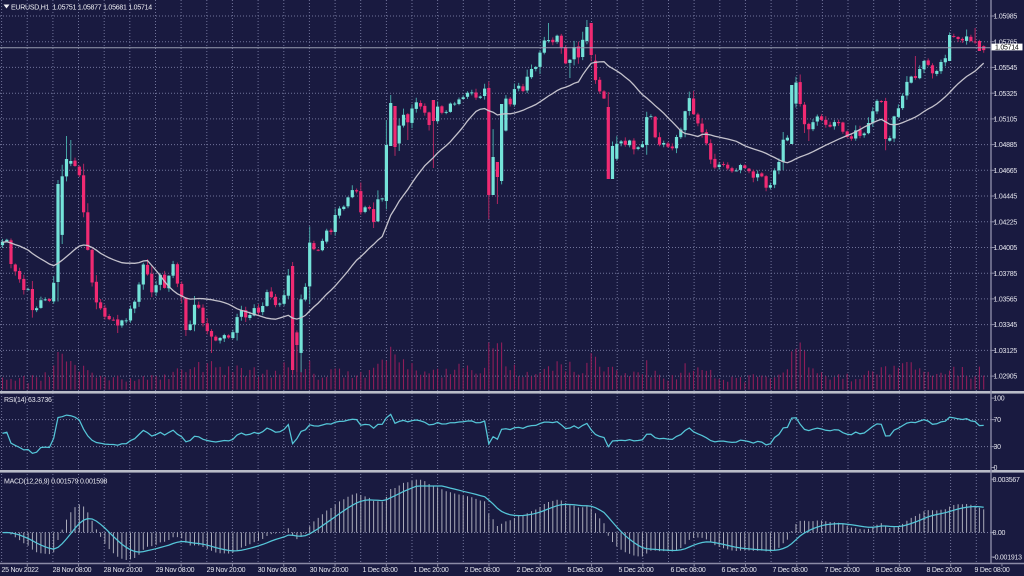 This screenshot has width=1024, height=576. Describe the element at coordinates (277, 570) in the screenshot. I see `svg-text: 30 Nov 08:00` at that location.